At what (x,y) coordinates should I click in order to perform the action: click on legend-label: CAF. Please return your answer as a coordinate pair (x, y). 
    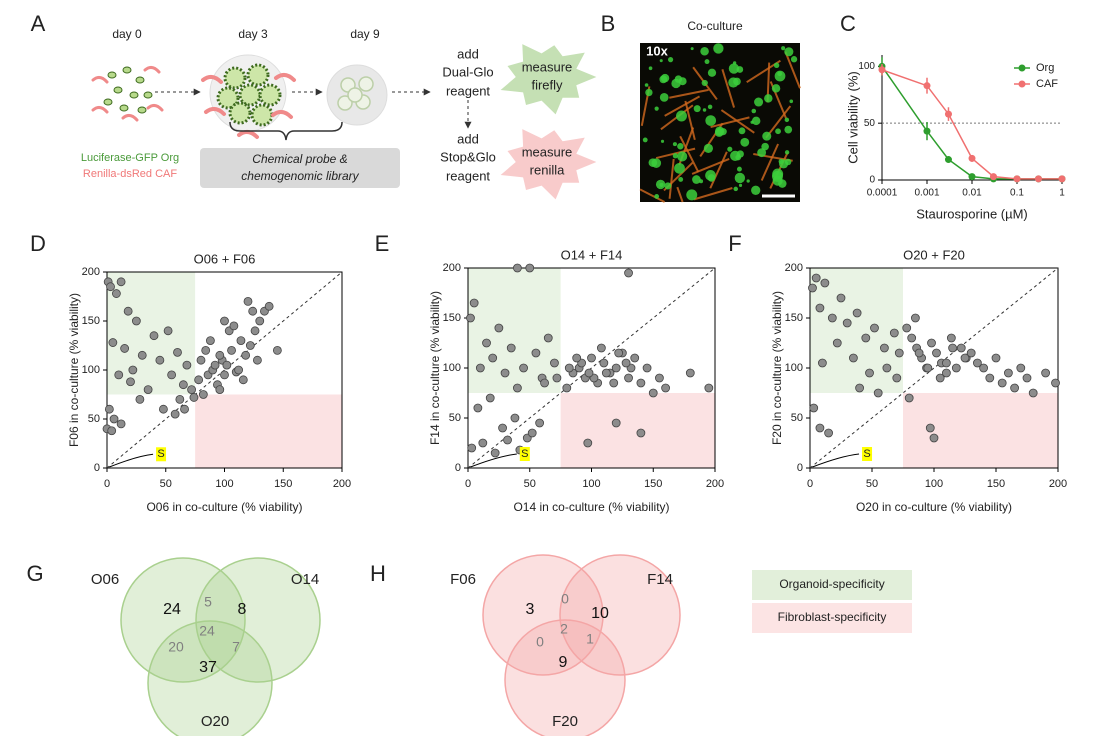
    Looking at the image, I should click on (1047, 84).